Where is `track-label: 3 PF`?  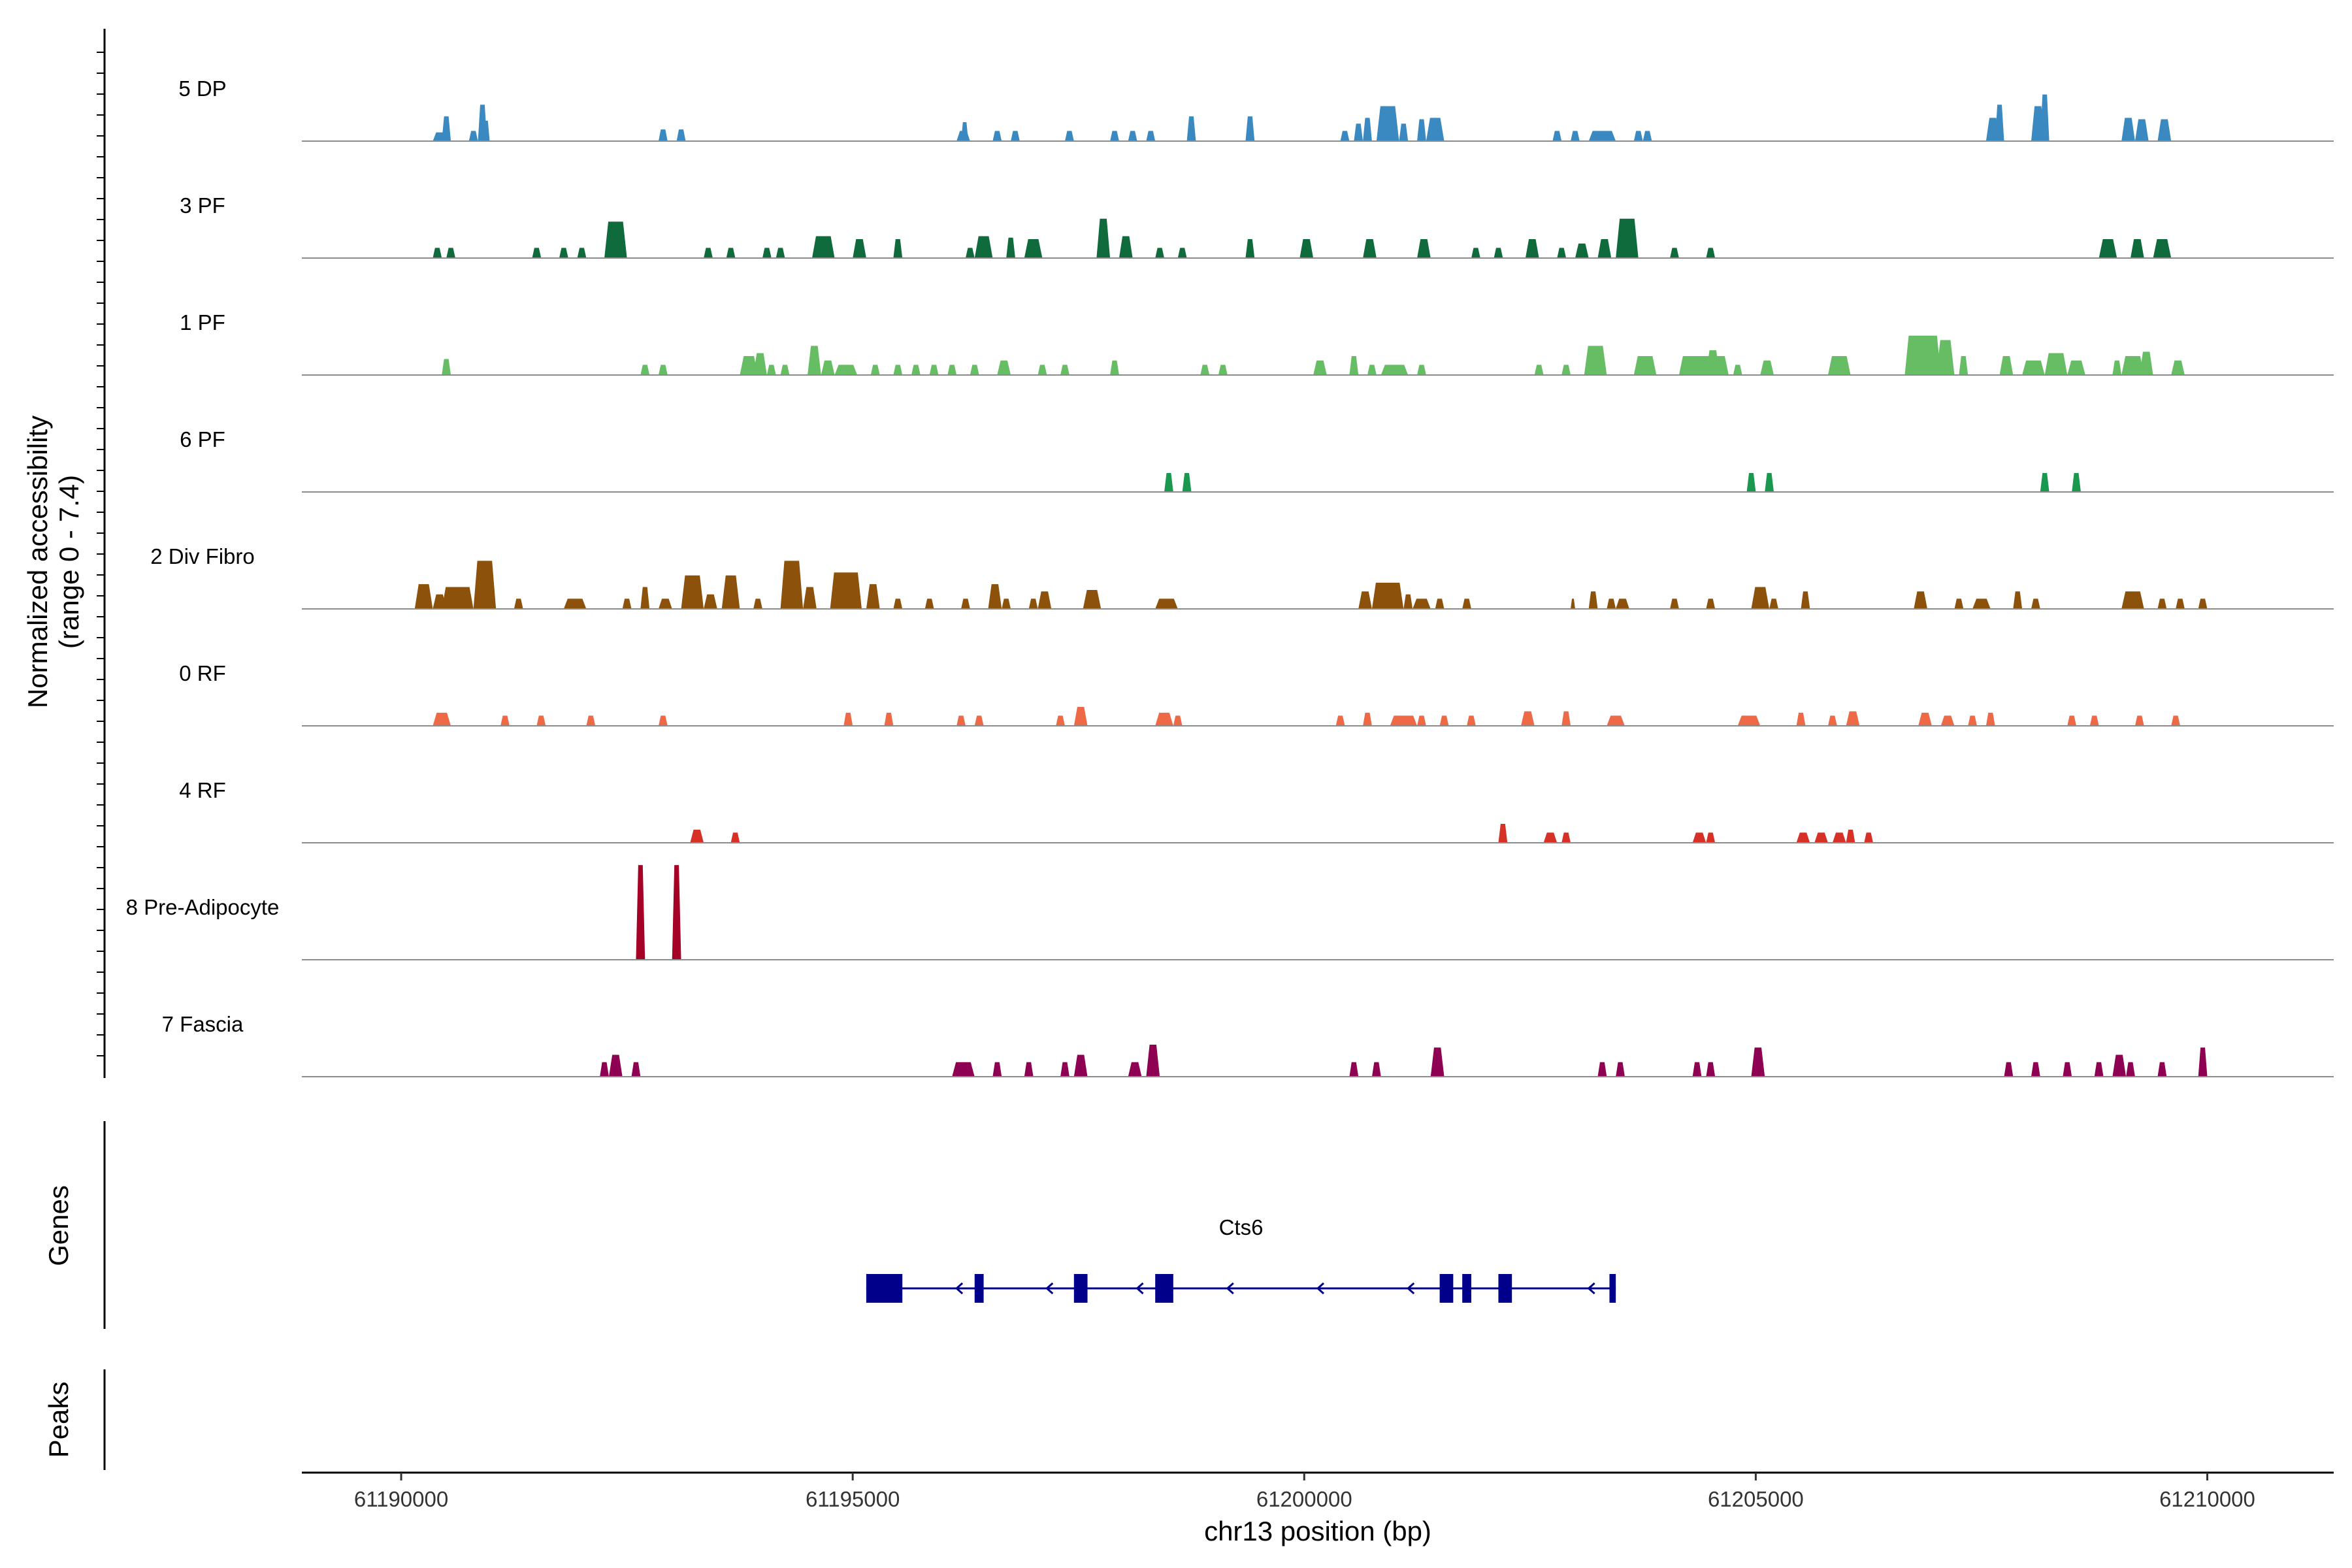
track-label: 3 PF is located at coordinates (202, 205).